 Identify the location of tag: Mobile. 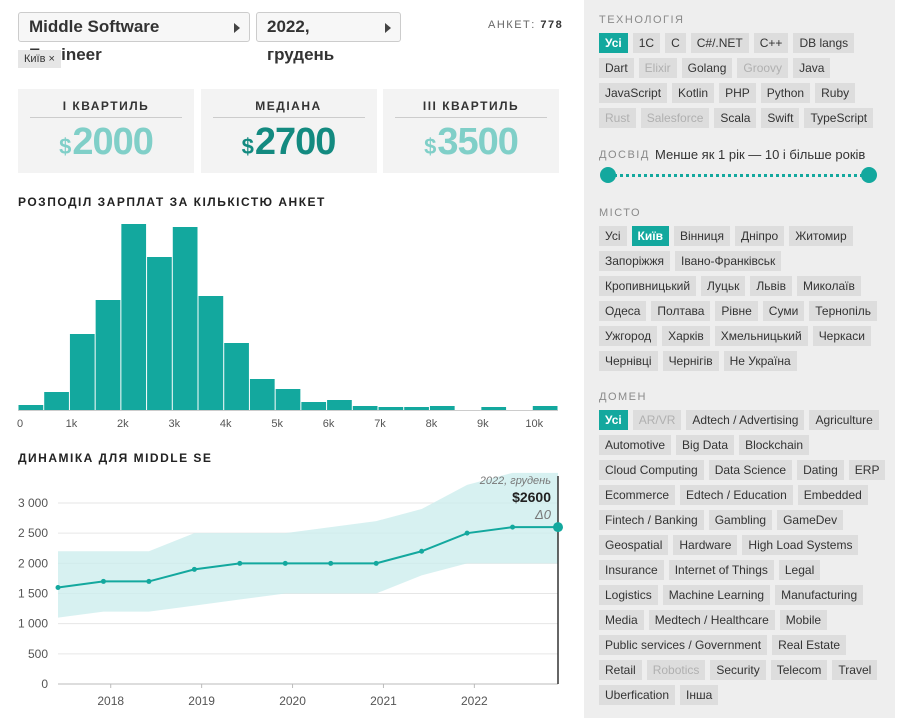
(803, 620).